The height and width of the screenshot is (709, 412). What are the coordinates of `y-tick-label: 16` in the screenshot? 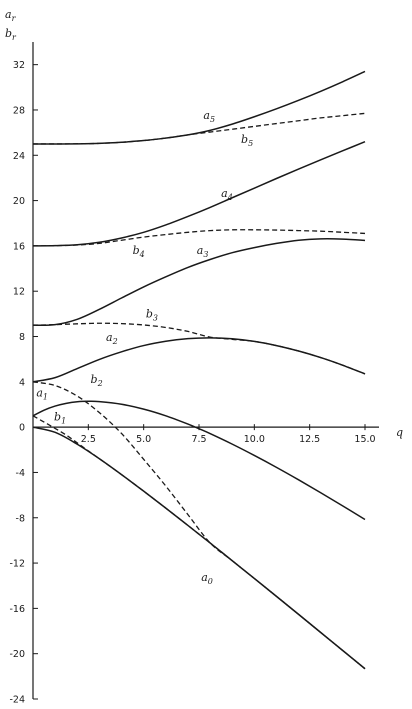 It's located at (19, 246).